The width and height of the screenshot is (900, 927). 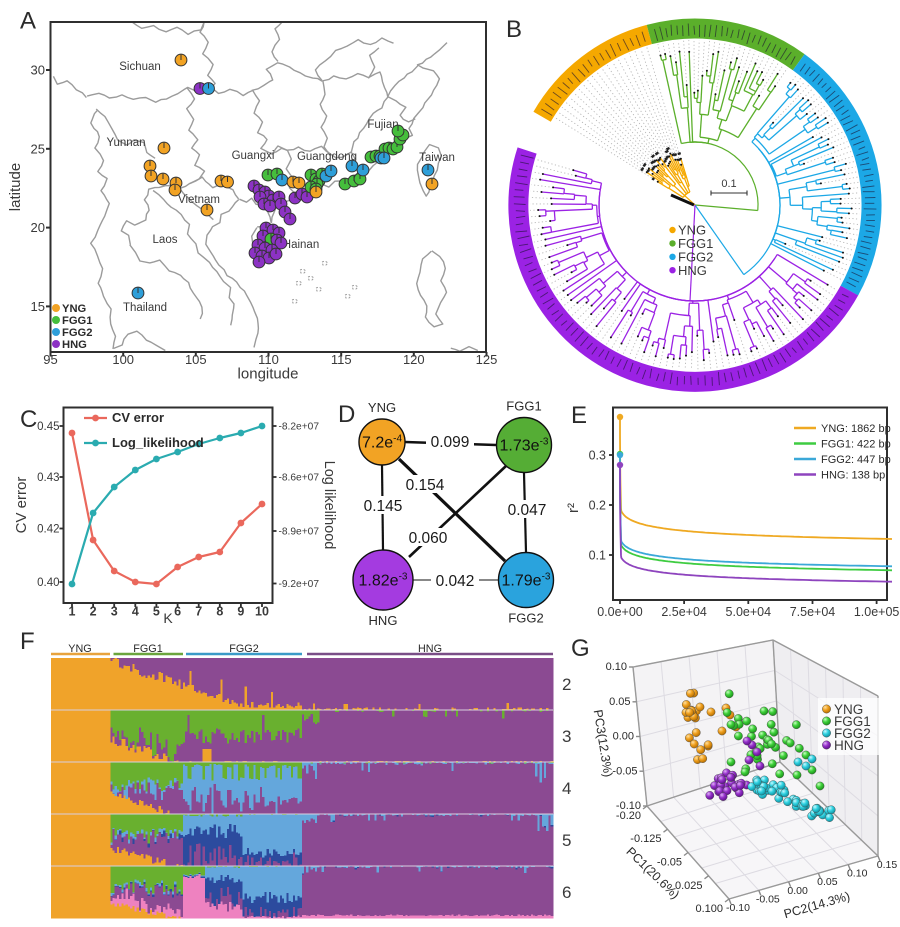 What do you see at coordinates (156, 612) in the screenshot?
I see `svg-text: 5` at bounding box center [156, 612].